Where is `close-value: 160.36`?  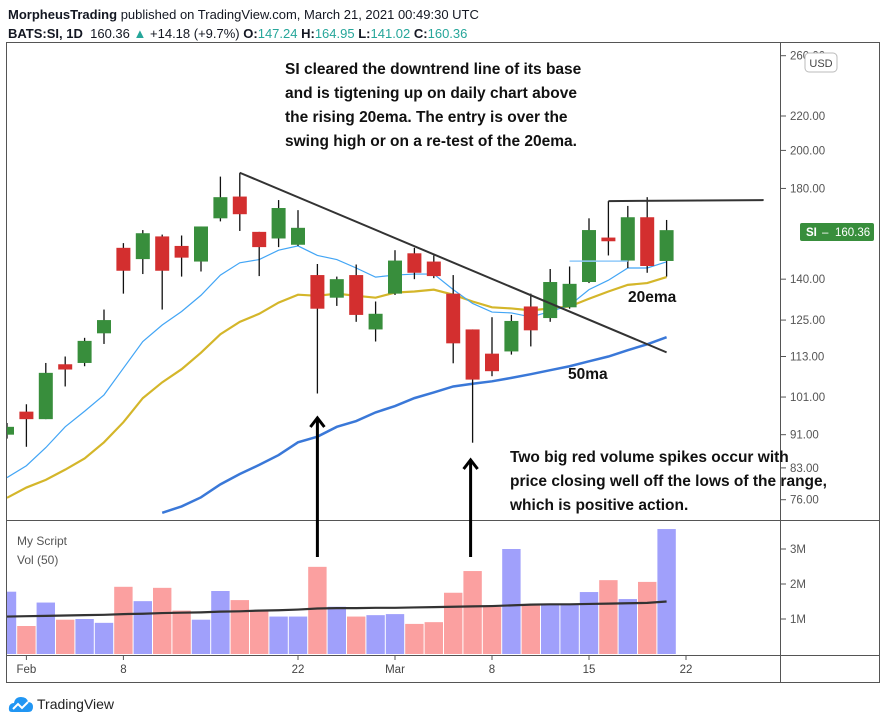
close-value: 160.36 is located at coordinates (447, 33).